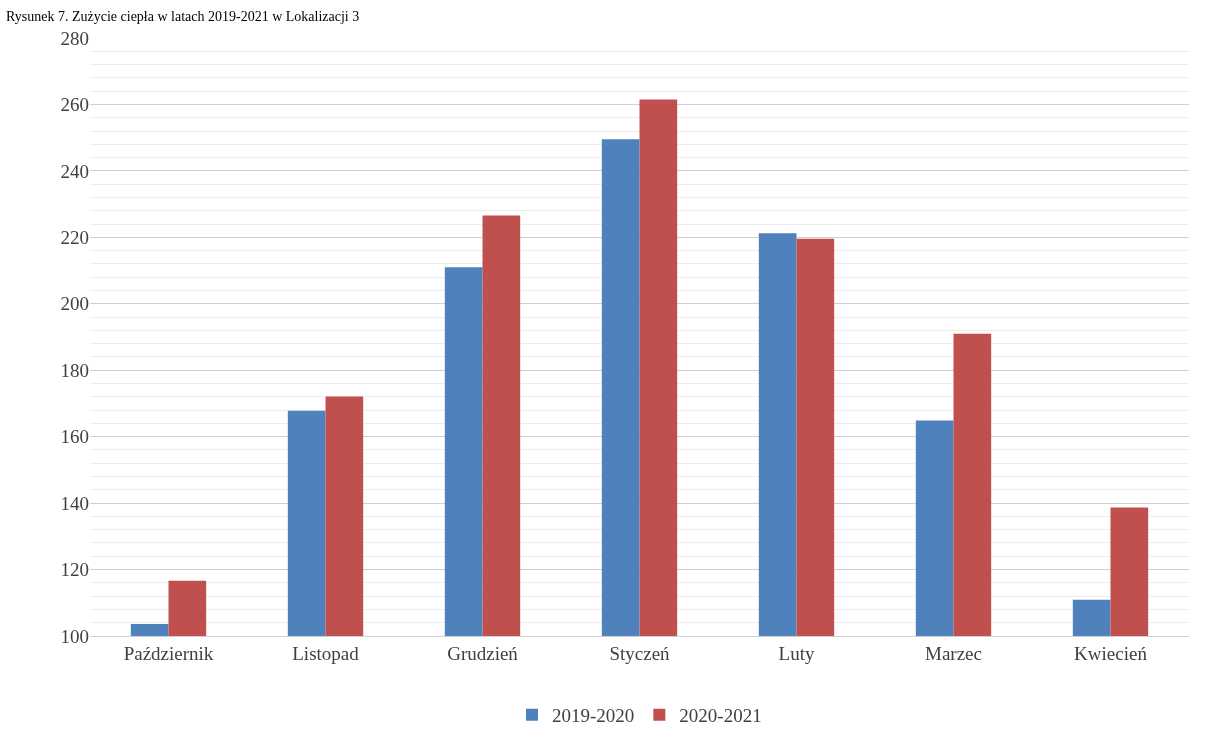  I want to click on y-tick-label: 120, so click(74, 570).